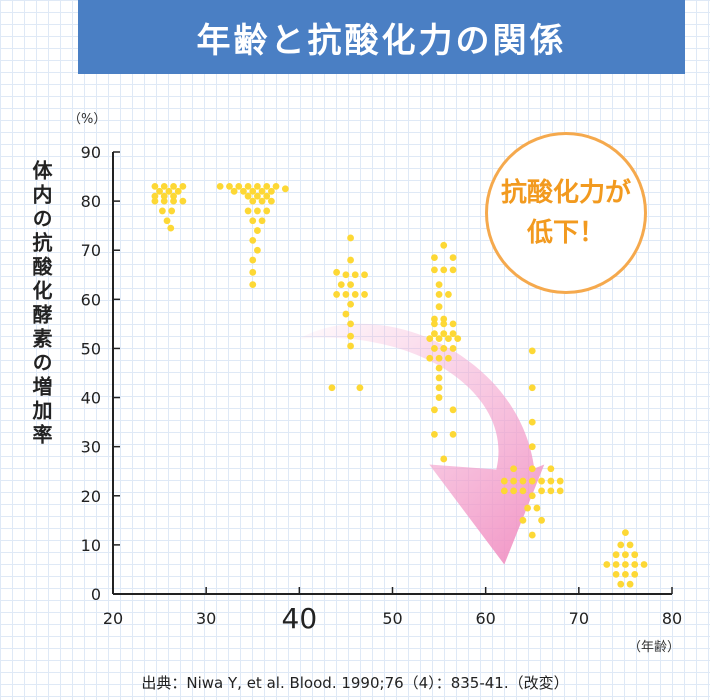 This screenshot has height=700, width=710. What do you see at coordinates (381, 40) in the screenshot?
I see `chart-title: 年齢と抗酸化力の関係` at bounding box center [381, 40].